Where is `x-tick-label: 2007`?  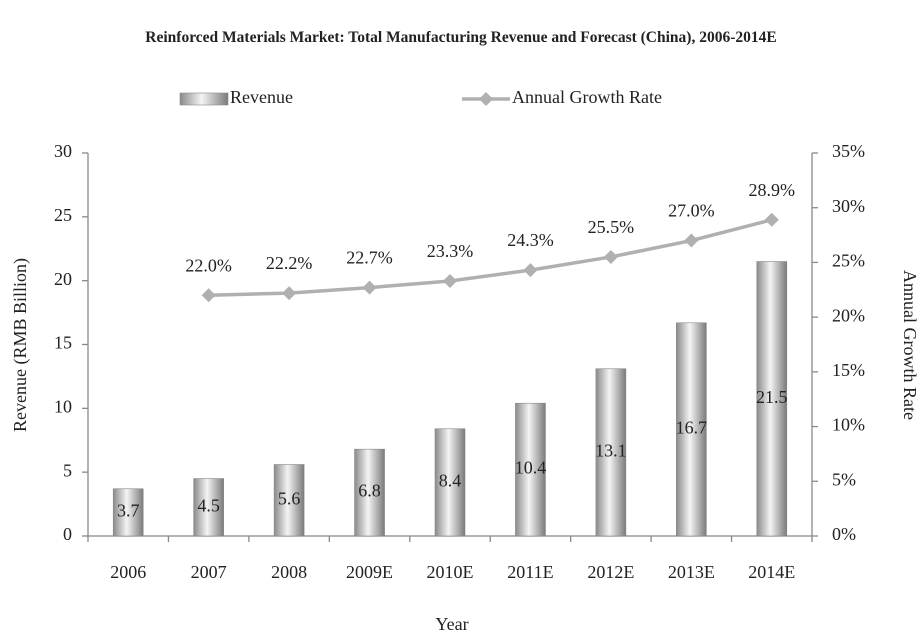
x-tick-label: 2007 is located at coordinates (209, 572).